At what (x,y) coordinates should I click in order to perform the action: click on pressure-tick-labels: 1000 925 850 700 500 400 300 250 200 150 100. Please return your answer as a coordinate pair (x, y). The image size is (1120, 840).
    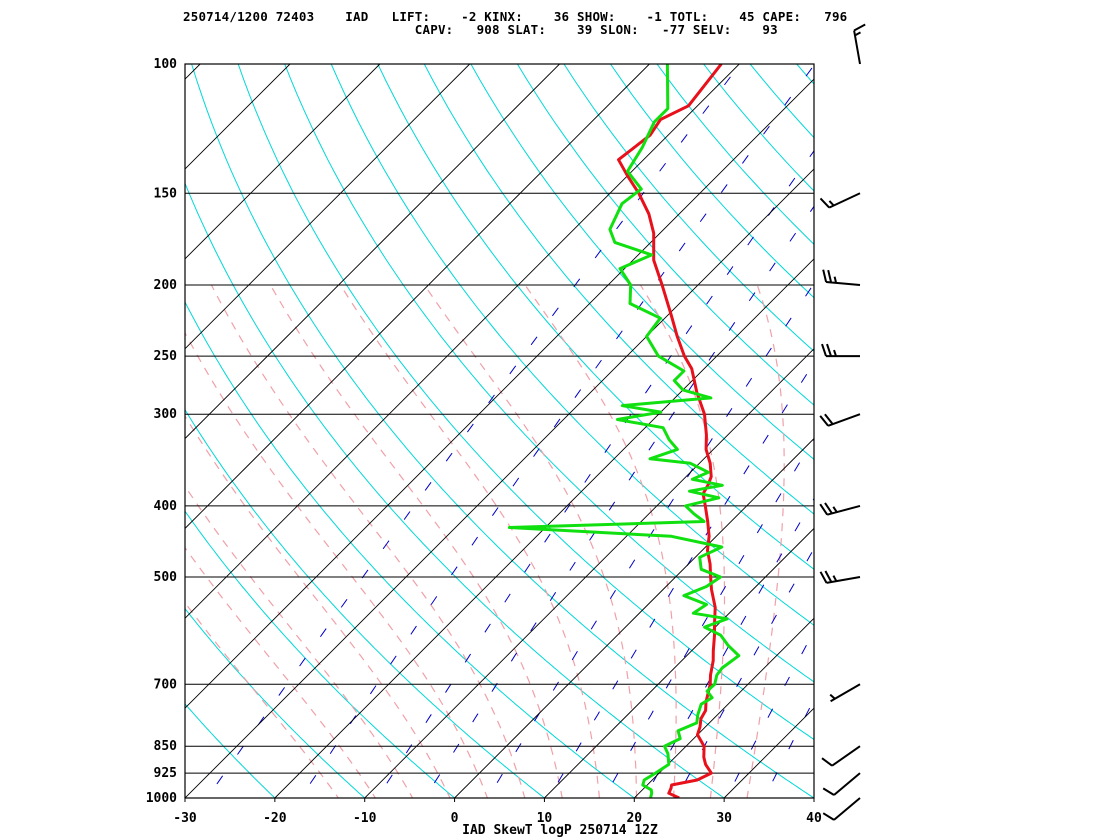
    Looking at the image, I should click on (161, 431).